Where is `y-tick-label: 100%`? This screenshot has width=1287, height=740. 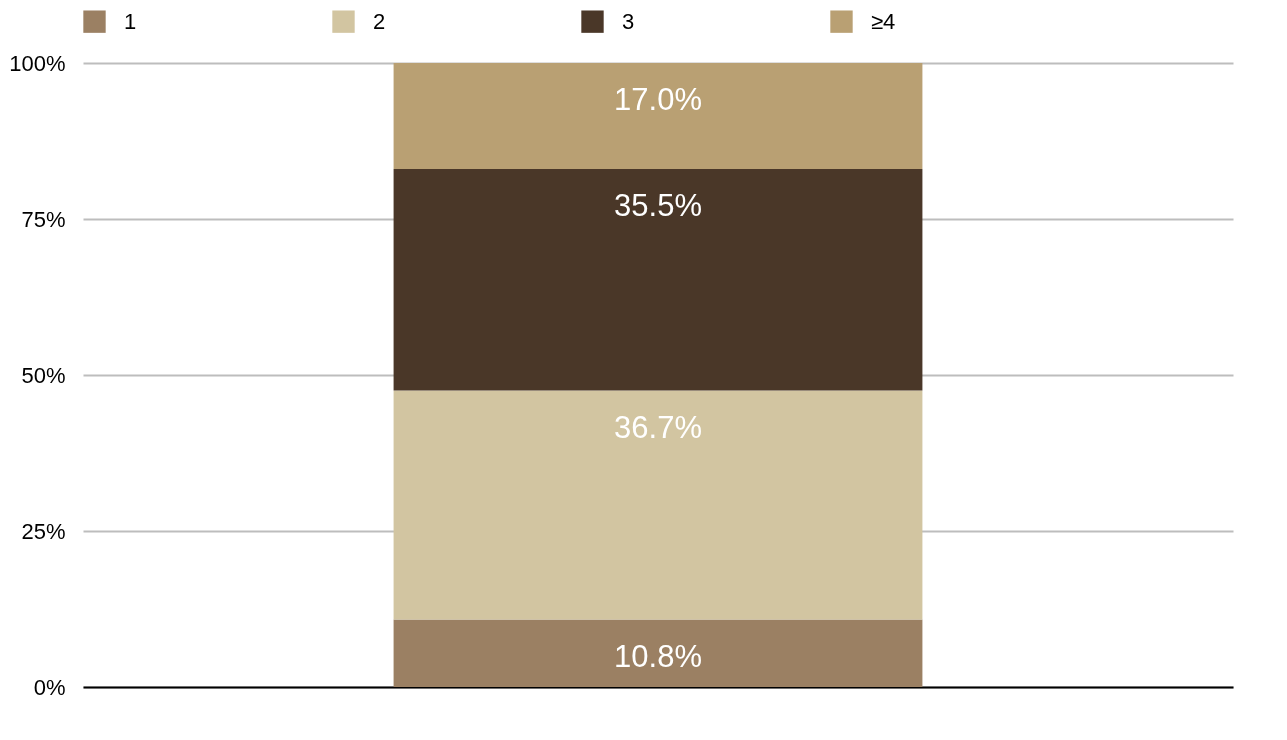 y-tick-label: 100% is located at coordinates (37, 63).